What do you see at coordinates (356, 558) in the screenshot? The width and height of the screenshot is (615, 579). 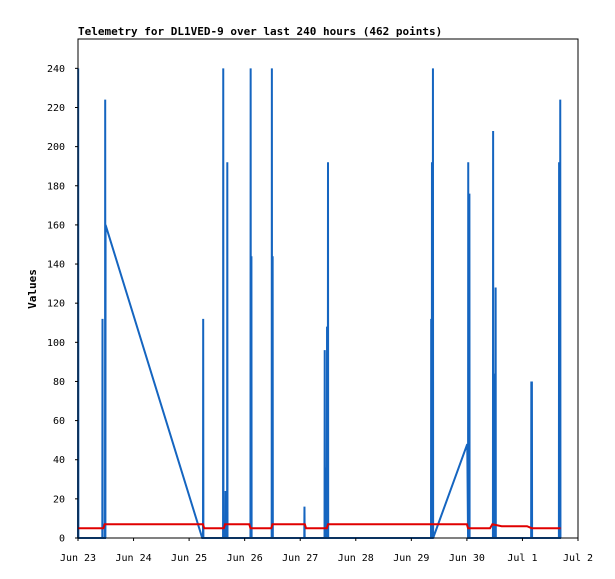 I see `x-tick-label: Jun 28` at bounding box center [356, 558].